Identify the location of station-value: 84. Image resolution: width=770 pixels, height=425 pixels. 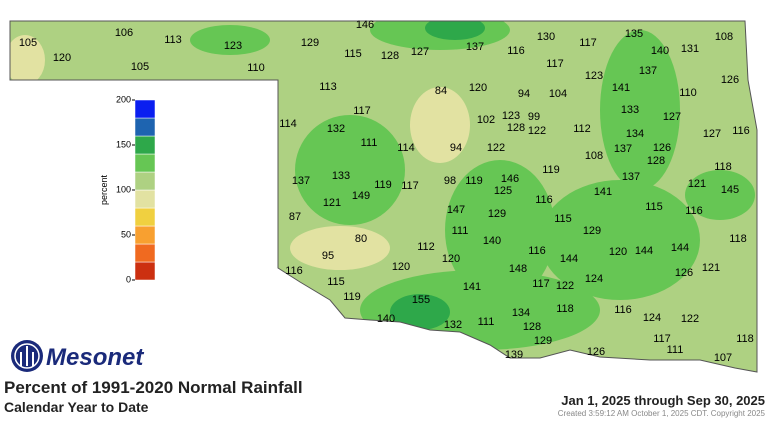
(441, 91).